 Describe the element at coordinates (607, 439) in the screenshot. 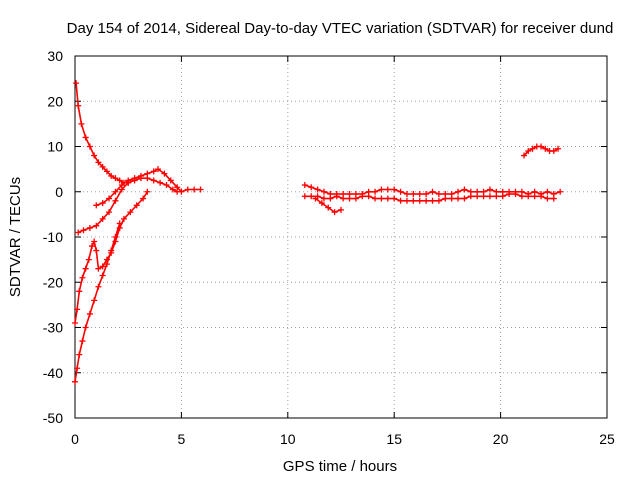

I see `x-tick-label: 25` at that location.